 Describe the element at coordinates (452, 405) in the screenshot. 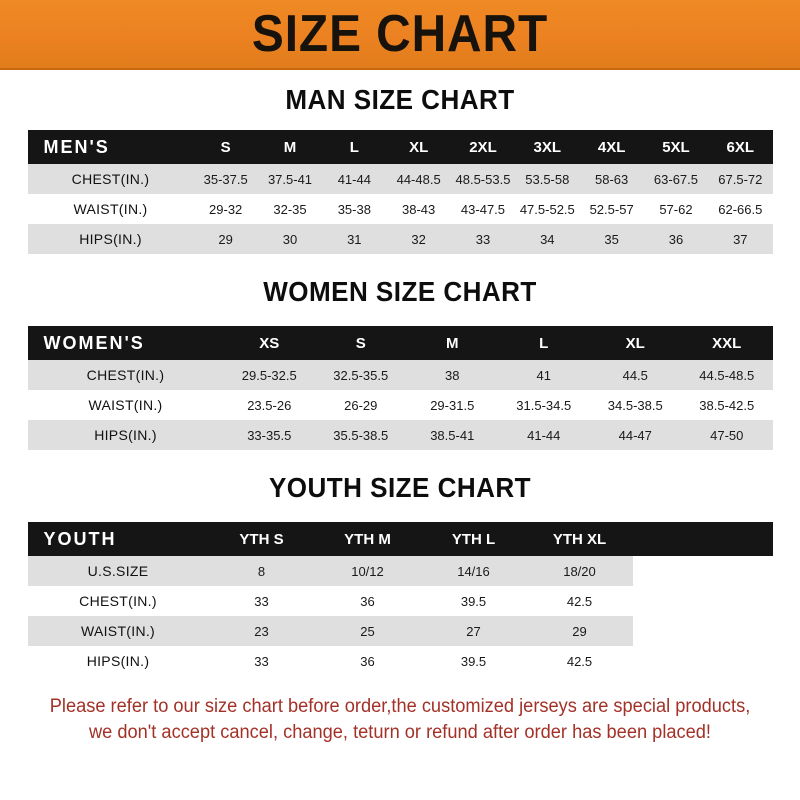

I see `women-waist-m: 29-31.5` at that location.